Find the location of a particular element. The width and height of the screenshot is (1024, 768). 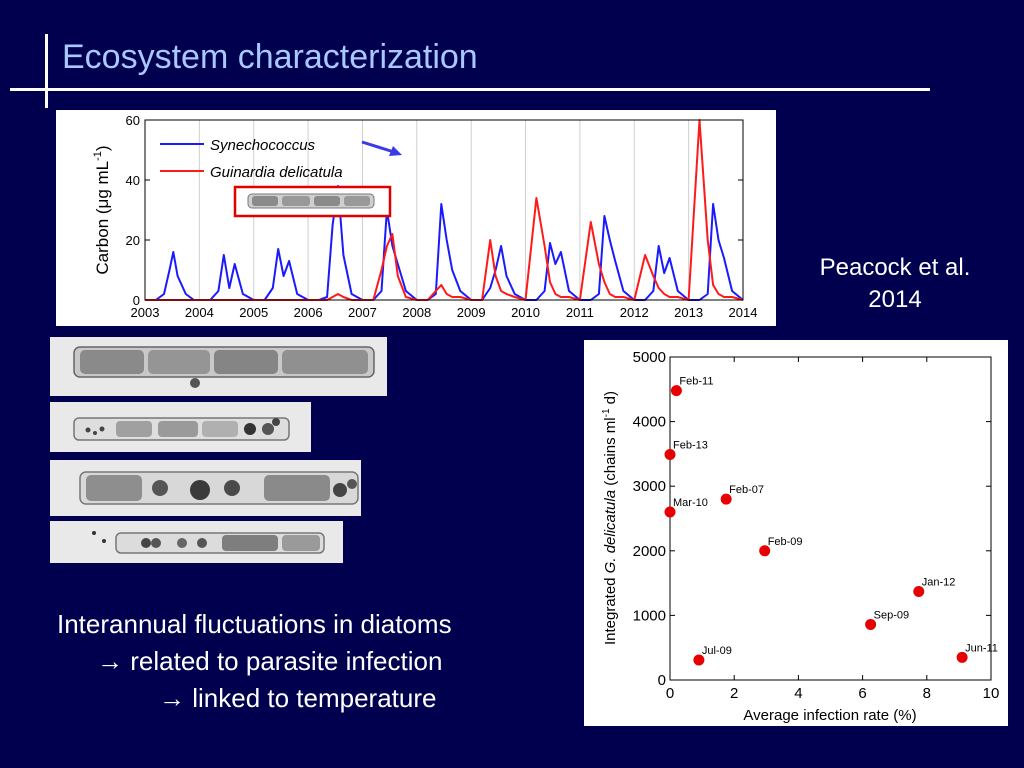

scatter-point-label: Jul-09 is located at coordinates (717, 651).